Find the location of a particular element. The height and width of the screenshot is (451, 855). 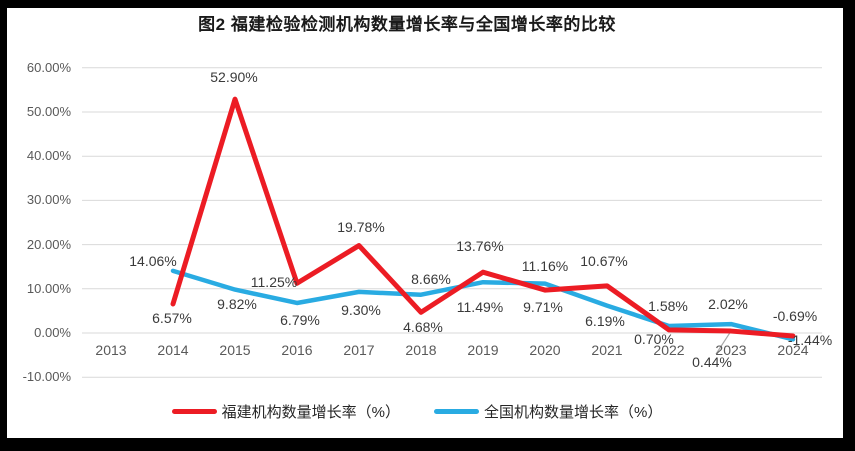

legend-label-fujian: 福建机构数量增长率（%） is located at coordinates (310, 412).